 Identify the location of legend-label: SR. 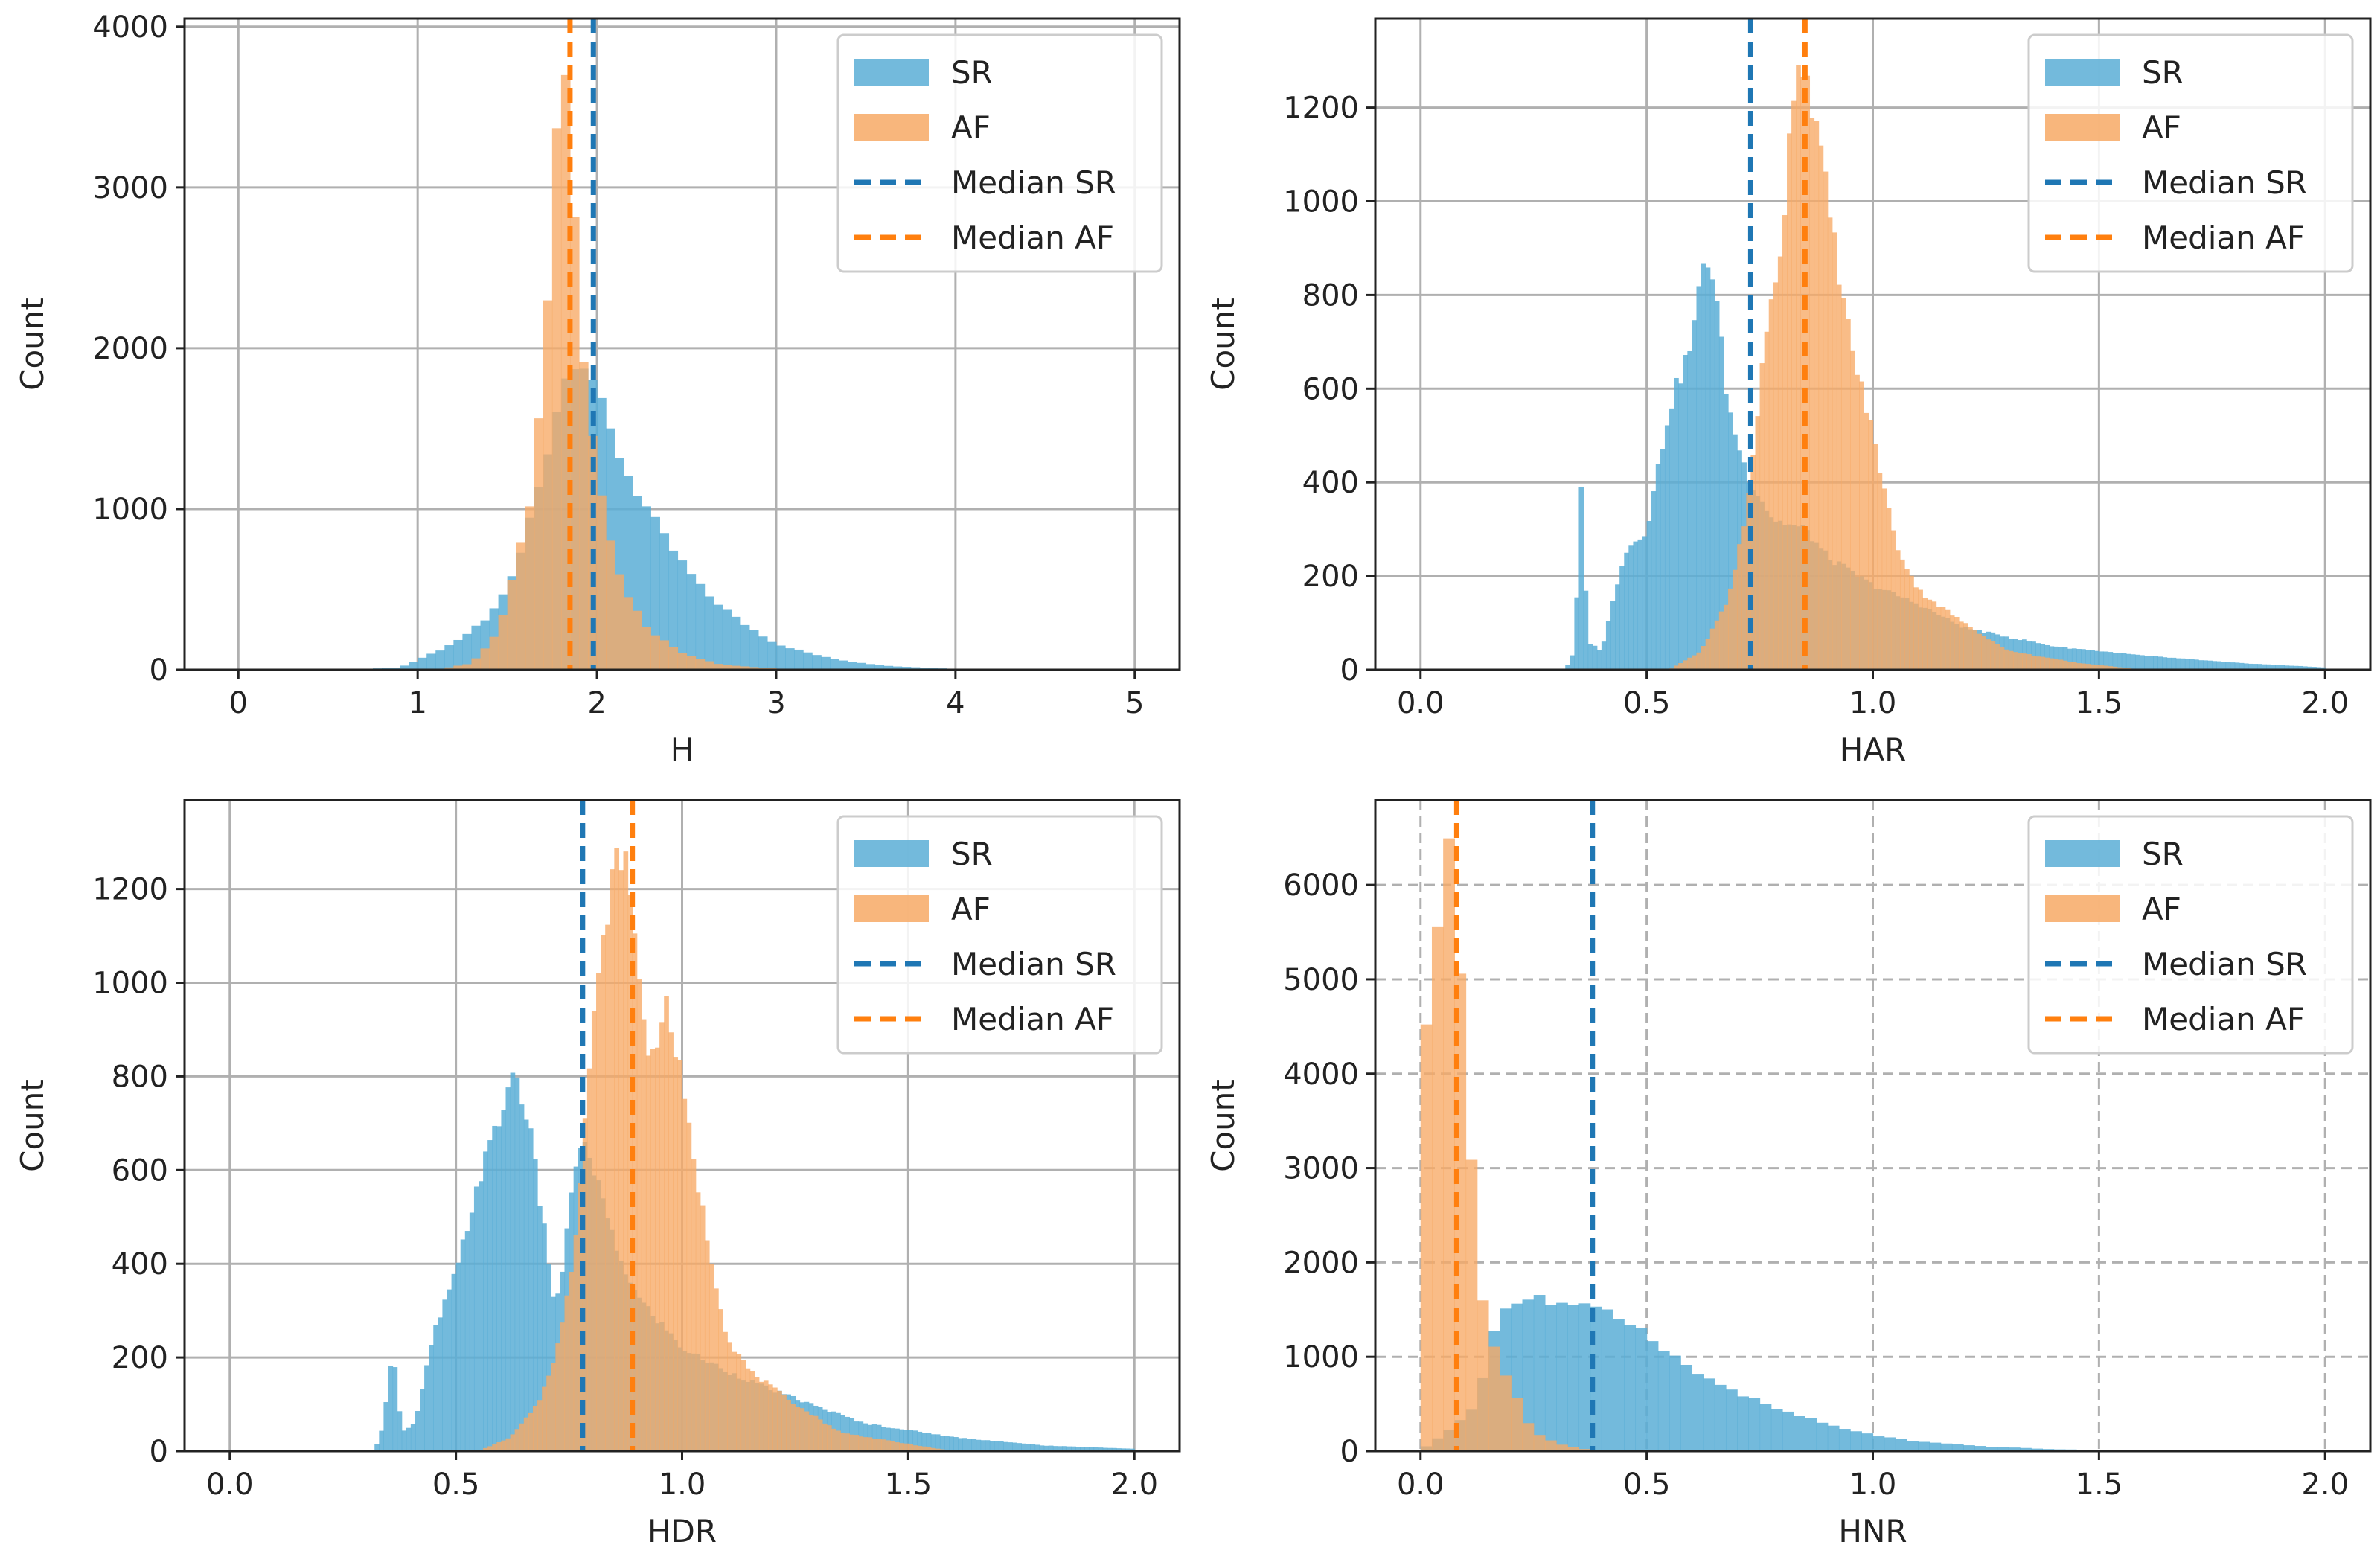
(2163, 854).